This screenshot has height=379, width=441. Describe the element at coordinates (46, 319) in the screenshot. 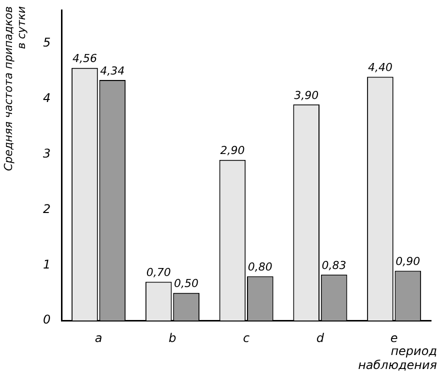

I see `y-tick-label: 0` at that location.